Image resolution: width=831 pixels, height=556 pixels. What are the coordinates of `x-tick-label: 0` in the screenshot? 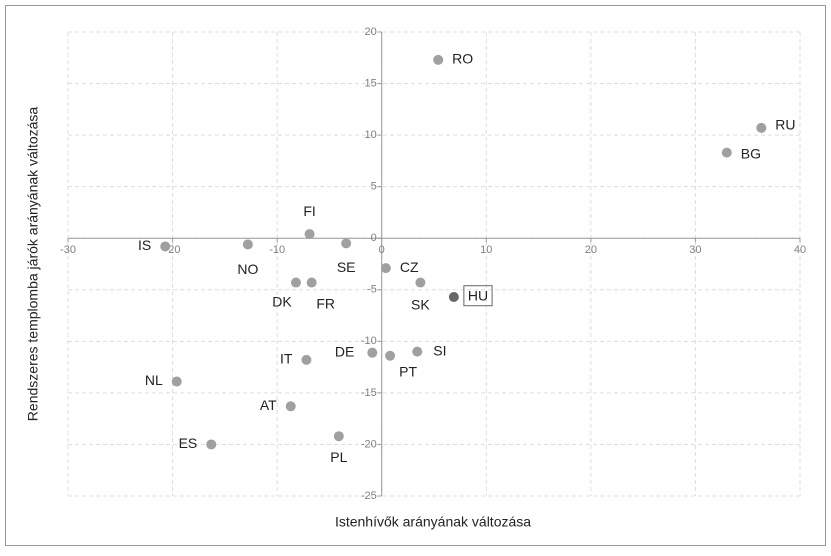 It's located at (382, 250).